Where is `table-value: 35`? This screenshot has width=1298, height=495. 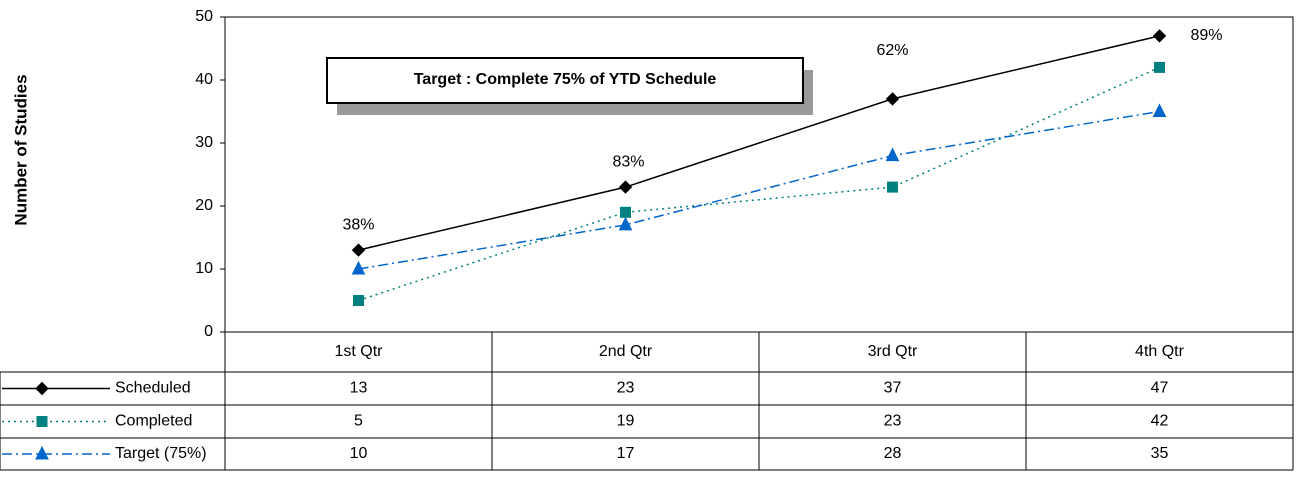 table-value: 35 is located at coordinates (1160, 453).